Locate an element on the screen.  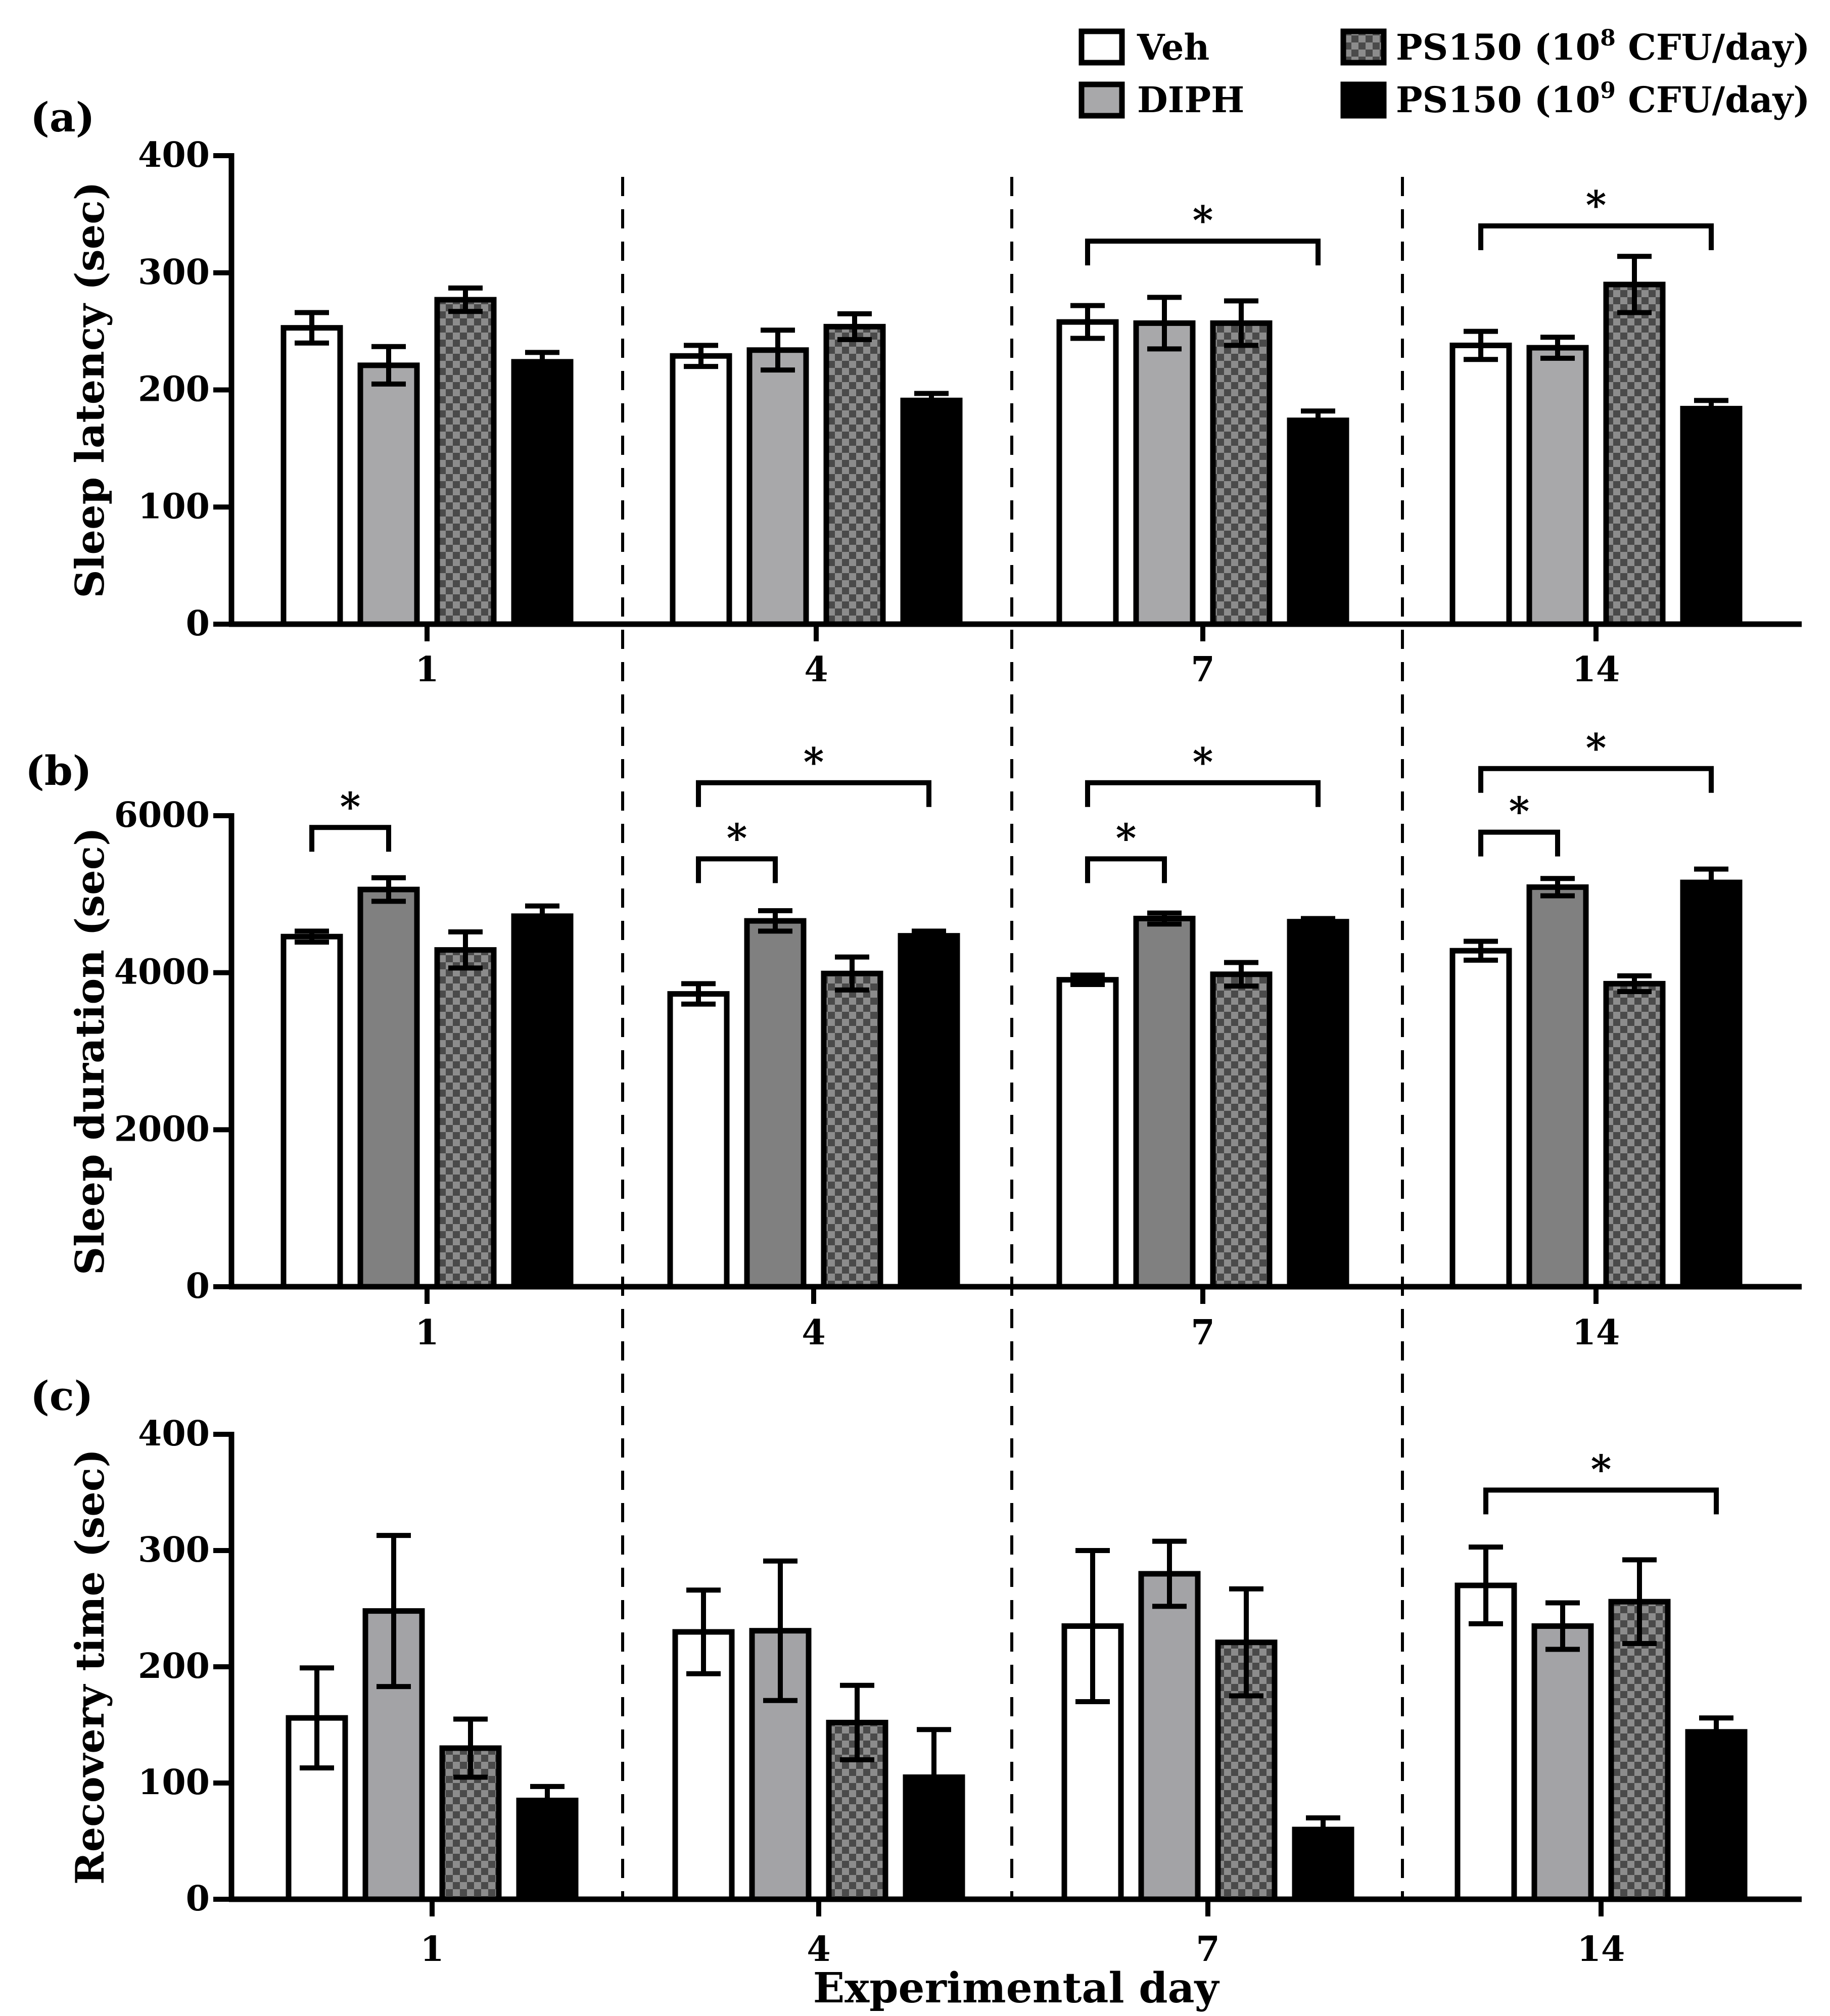
legend-sup-ps150-9: 9 is located at coordinates (1608, 91).